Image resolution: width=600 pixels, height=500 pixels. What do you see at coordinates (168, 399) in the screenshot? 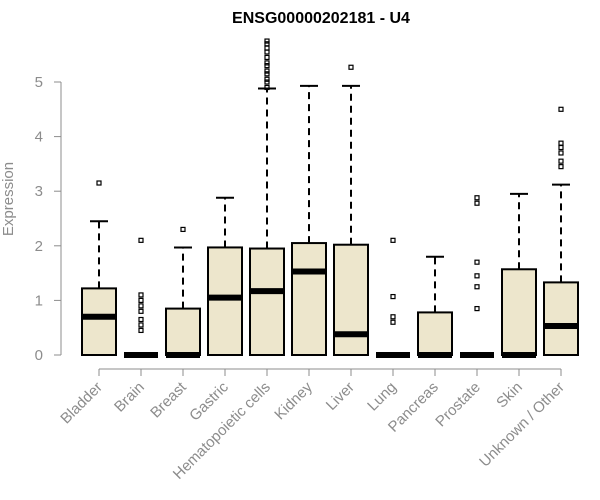
I see `x-tick-label: Breast` at bounding box center [168, 399].